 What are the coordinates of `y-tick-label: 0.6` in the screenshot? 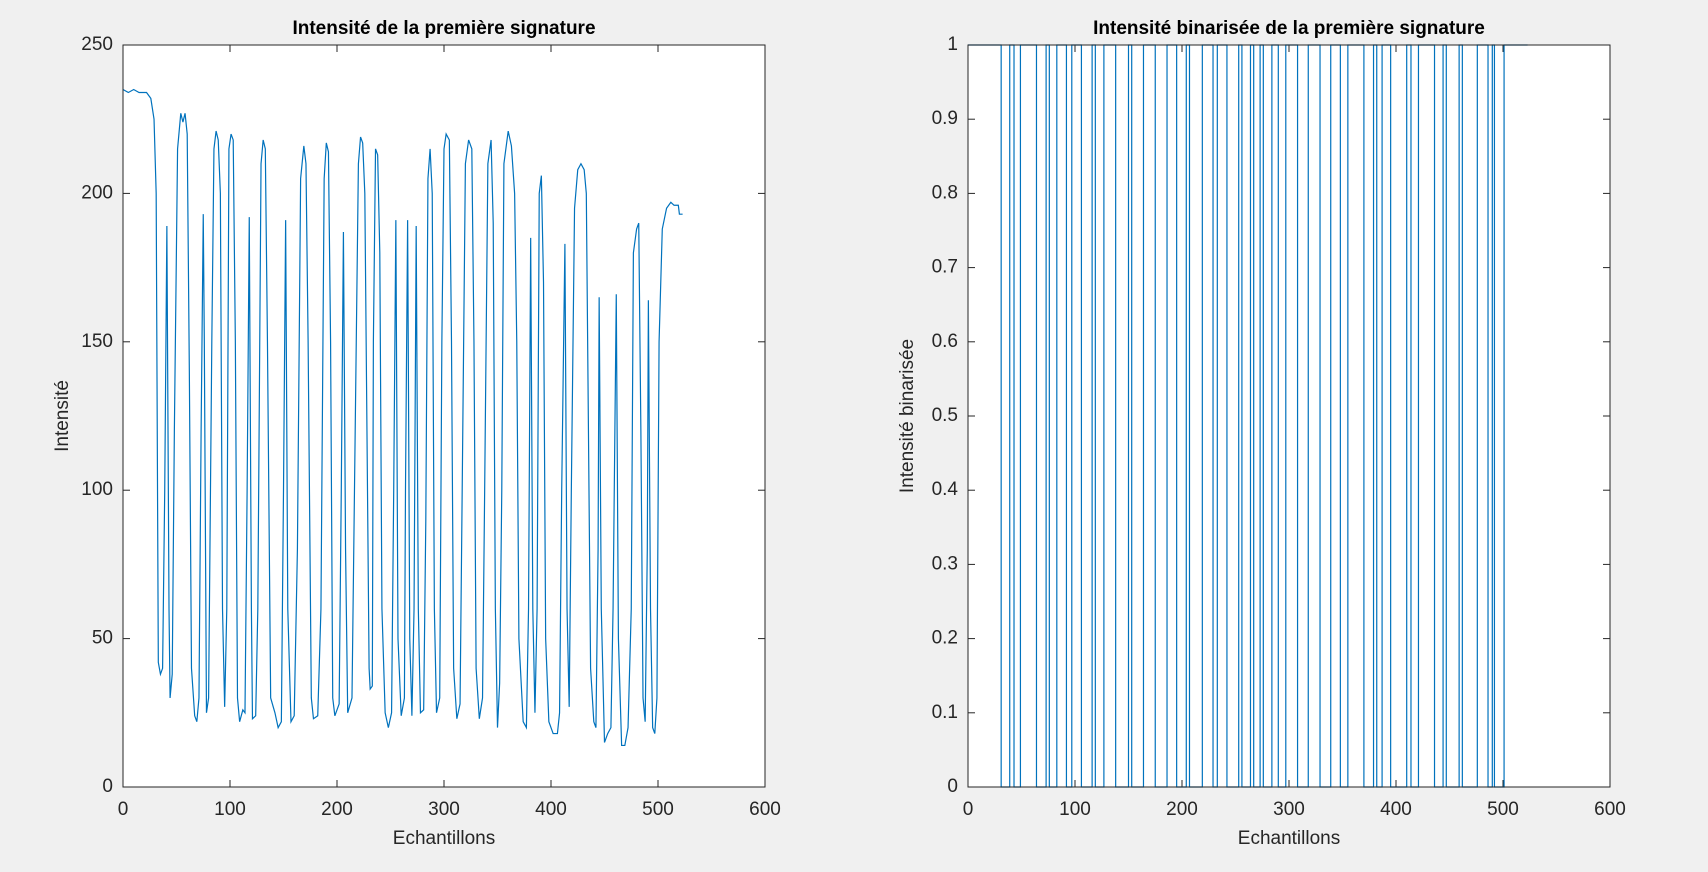 It's located at (945, 341).